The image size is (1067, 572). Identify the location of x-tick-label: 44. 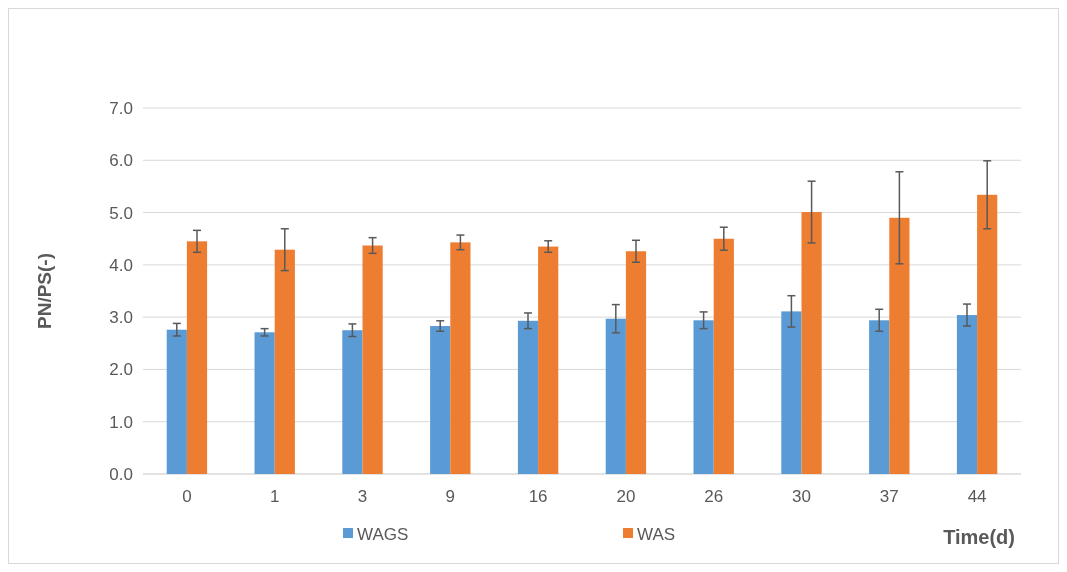
(977, 496).